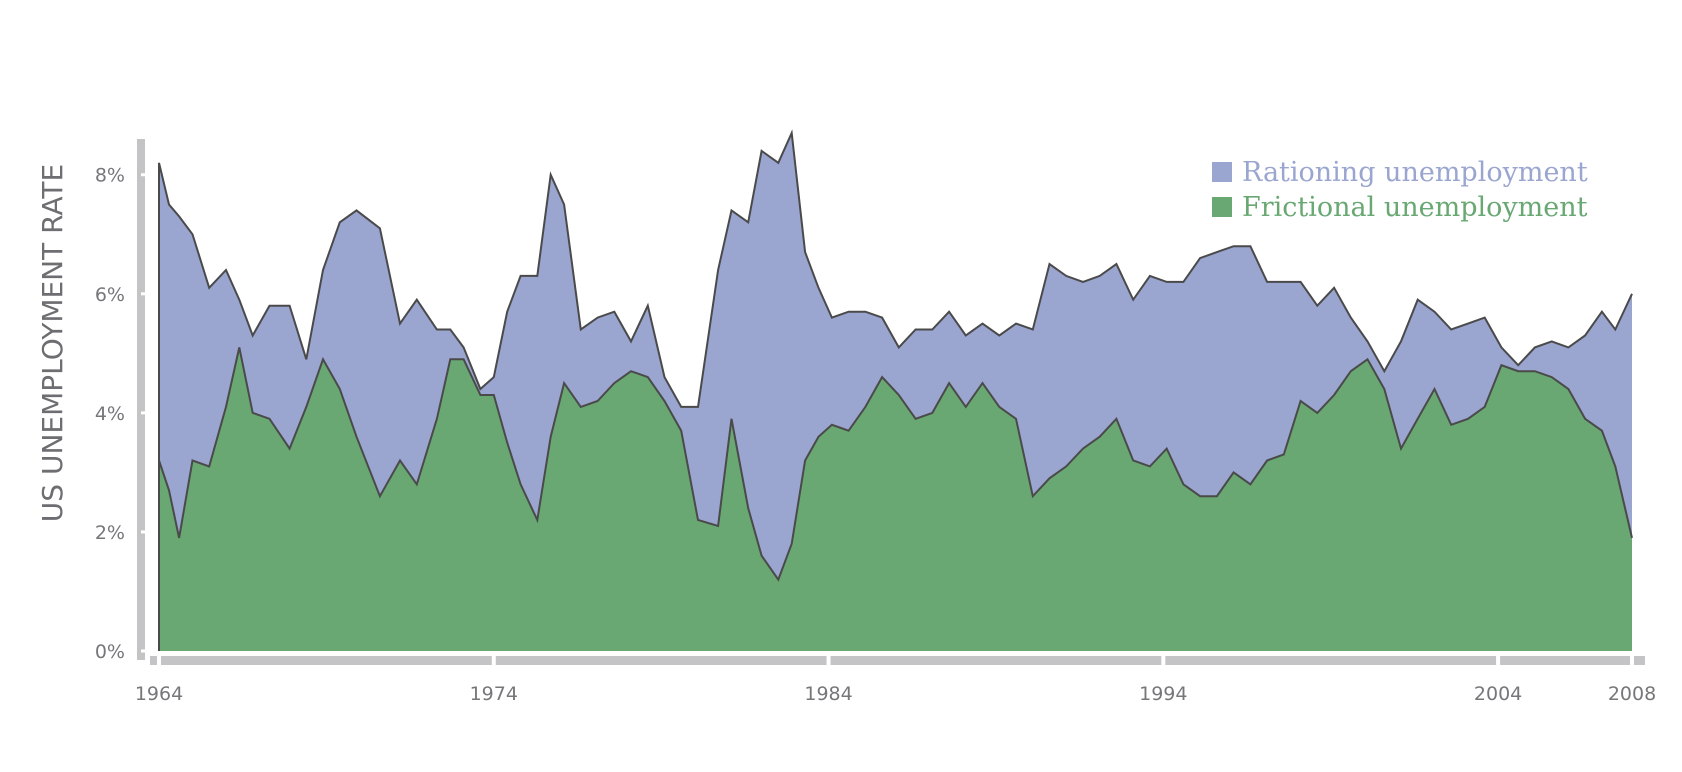  What do you see at coordinates (1222, 207) in the screenshot?
I see `legend-swatch-frictional` at bounding box center [1222, 207].